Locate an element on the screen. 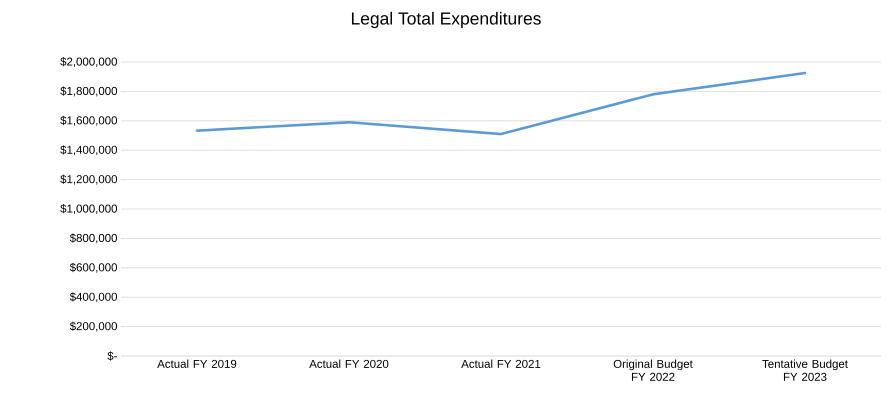  y-tick-label: $1,800,000 is located at coordinates (89, 91).